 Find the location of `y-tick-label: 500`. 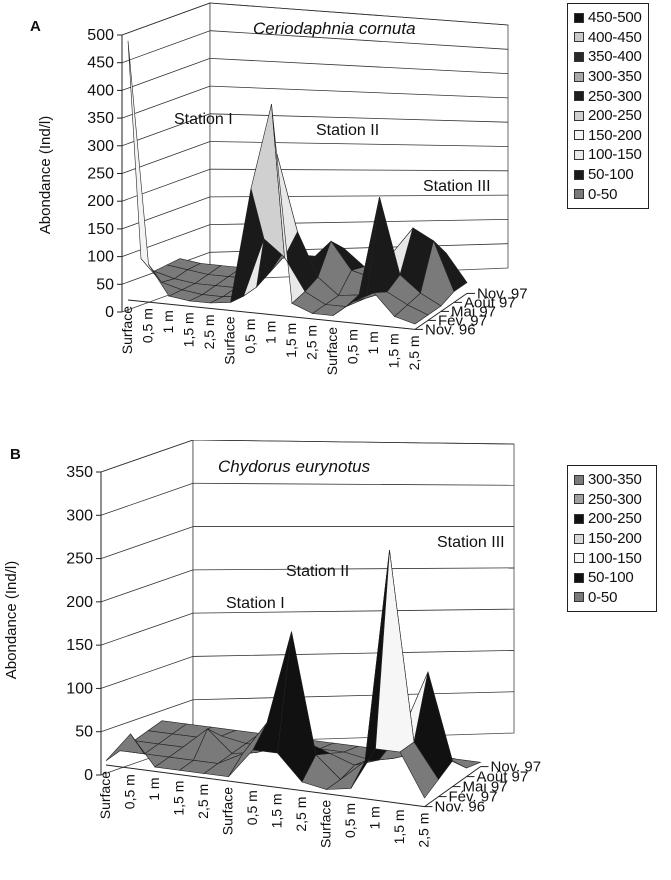

y-tick-label: 500 is located at coordinates (100, 35).